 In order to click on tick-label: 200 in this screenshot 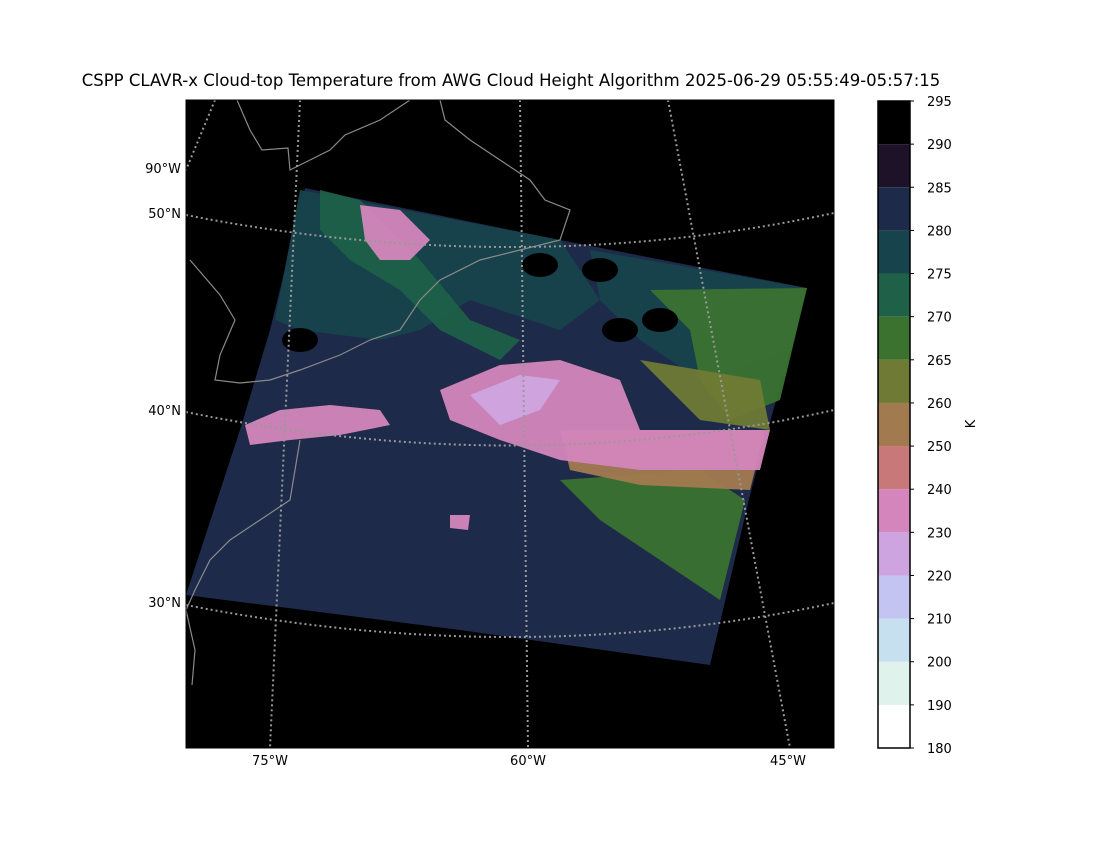, I will do `click(939, 663)`.